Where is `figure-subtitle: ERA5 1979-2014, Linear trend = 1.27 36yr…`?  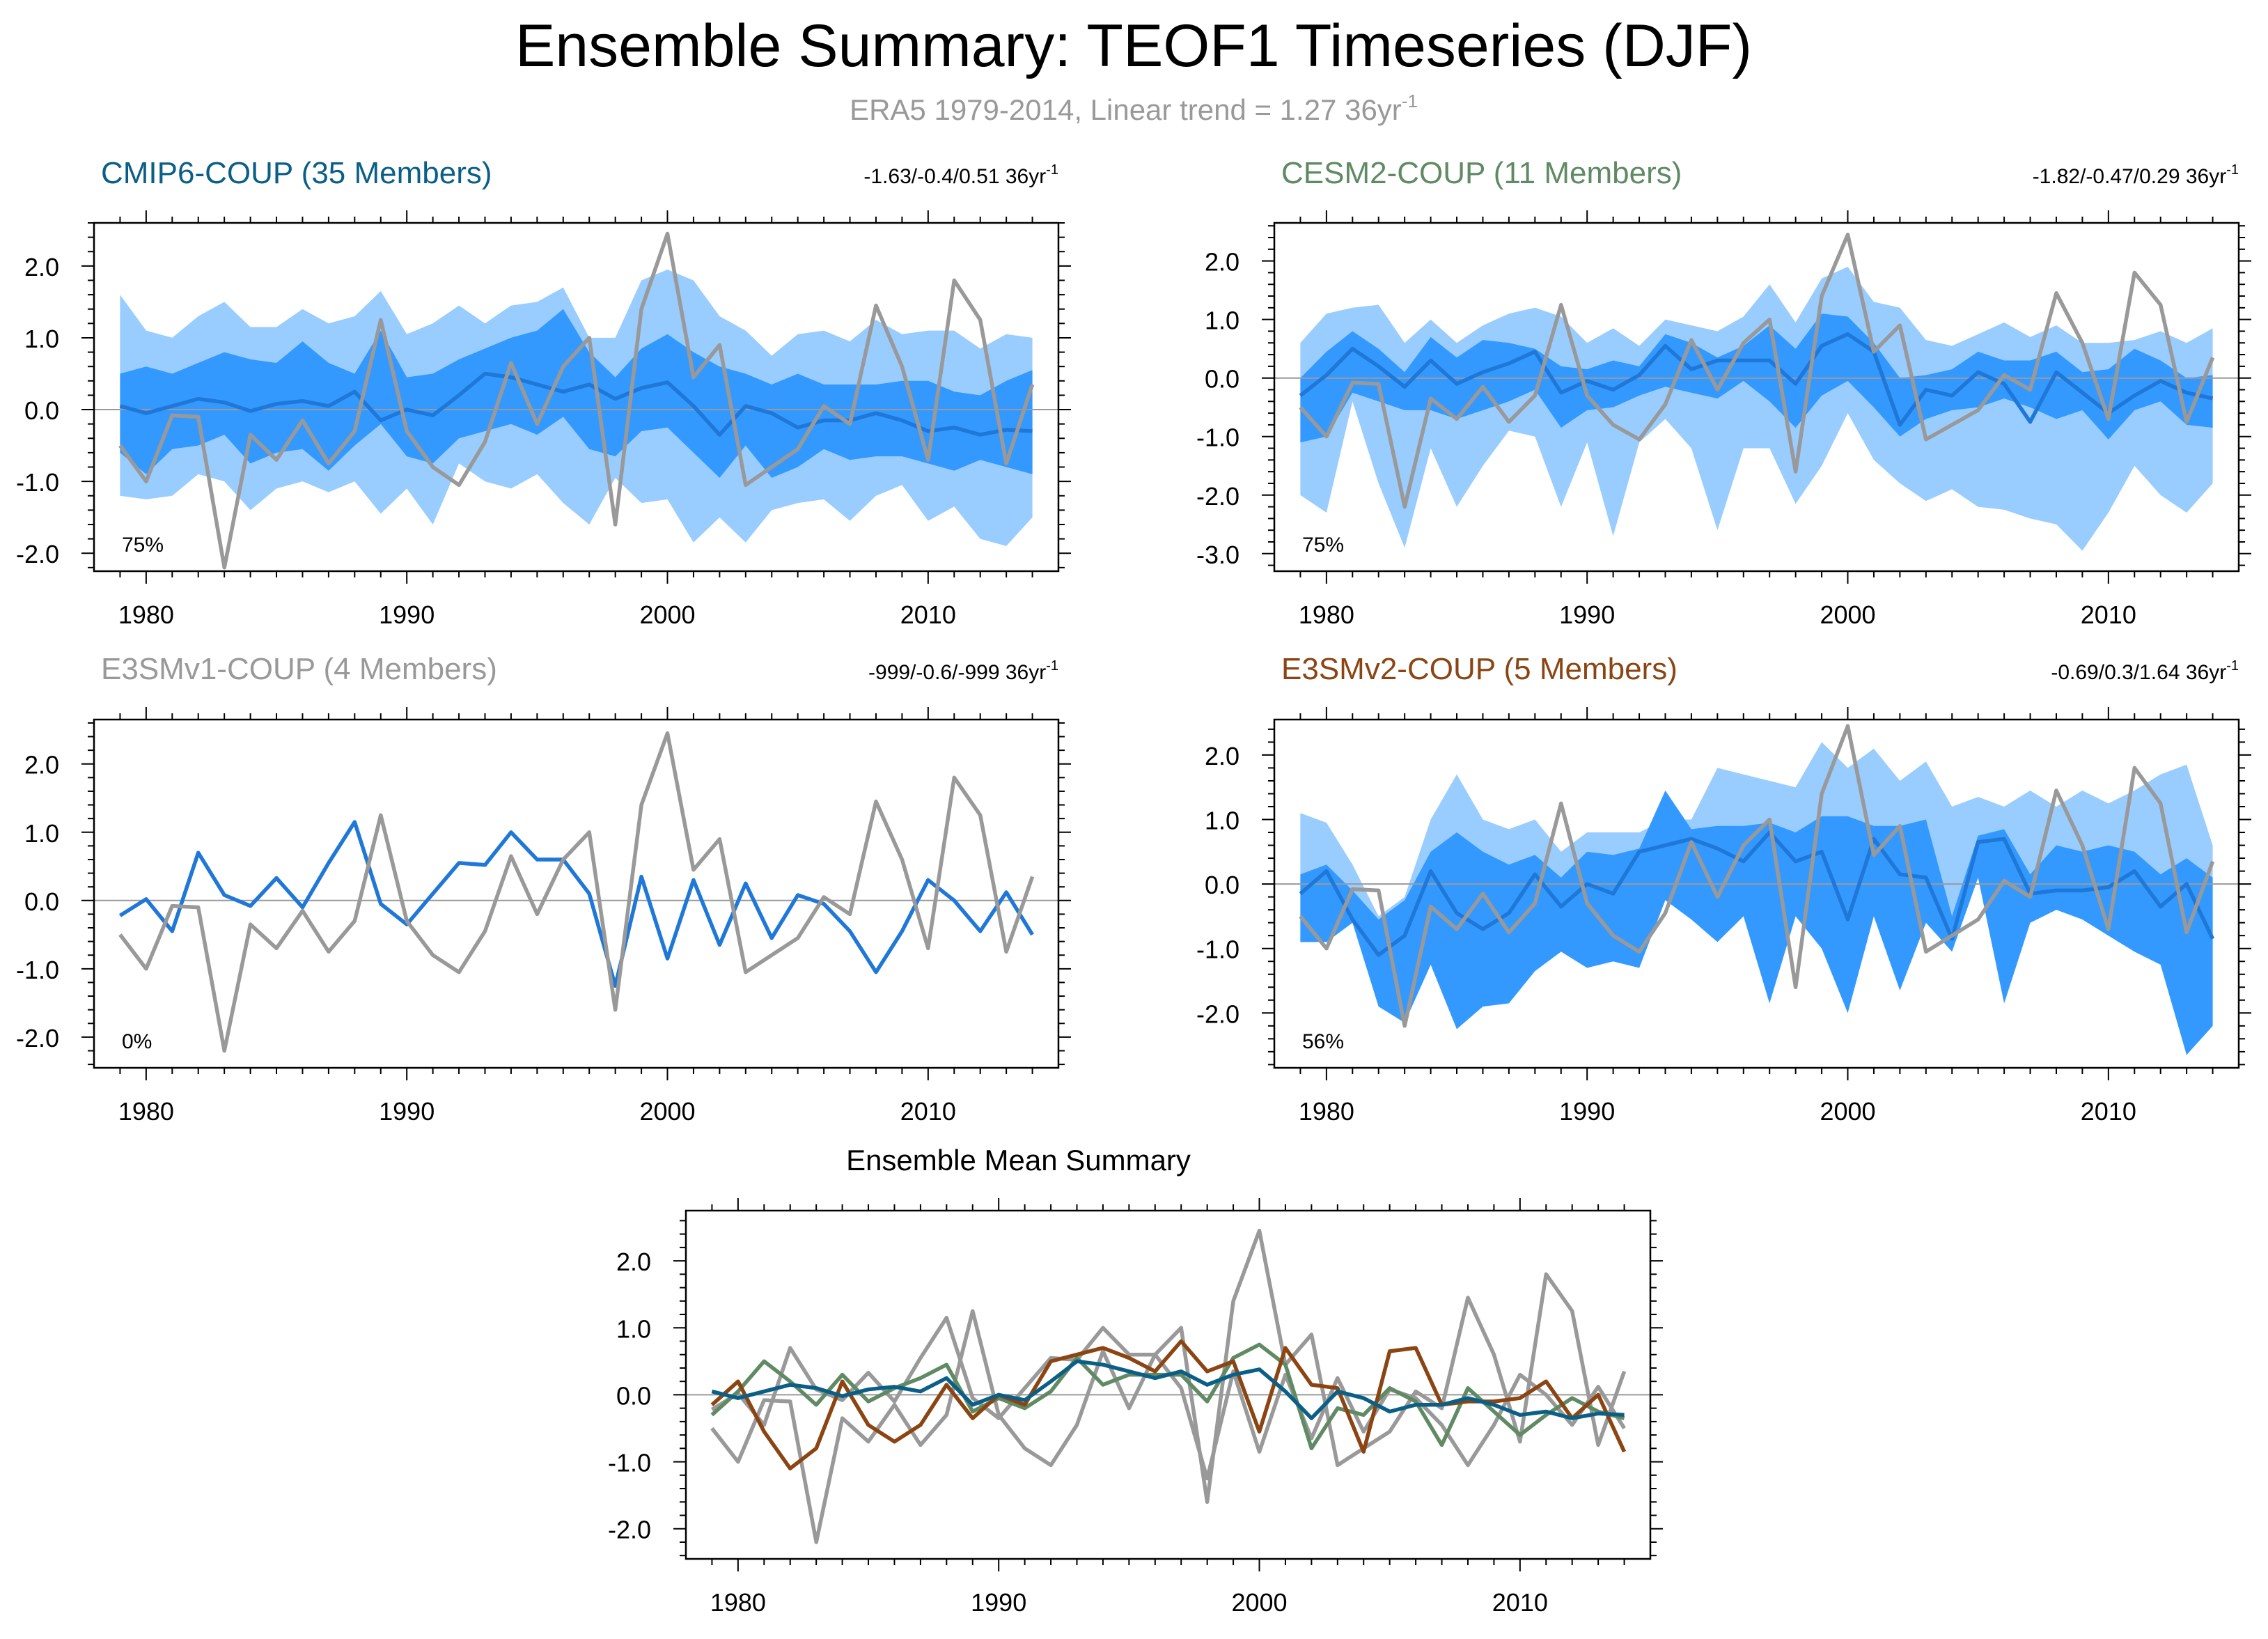
figure-subtitle: ERA5 1979-2014, Linear trend = 1.27 36yr… is located at coordinates (1134, 108).